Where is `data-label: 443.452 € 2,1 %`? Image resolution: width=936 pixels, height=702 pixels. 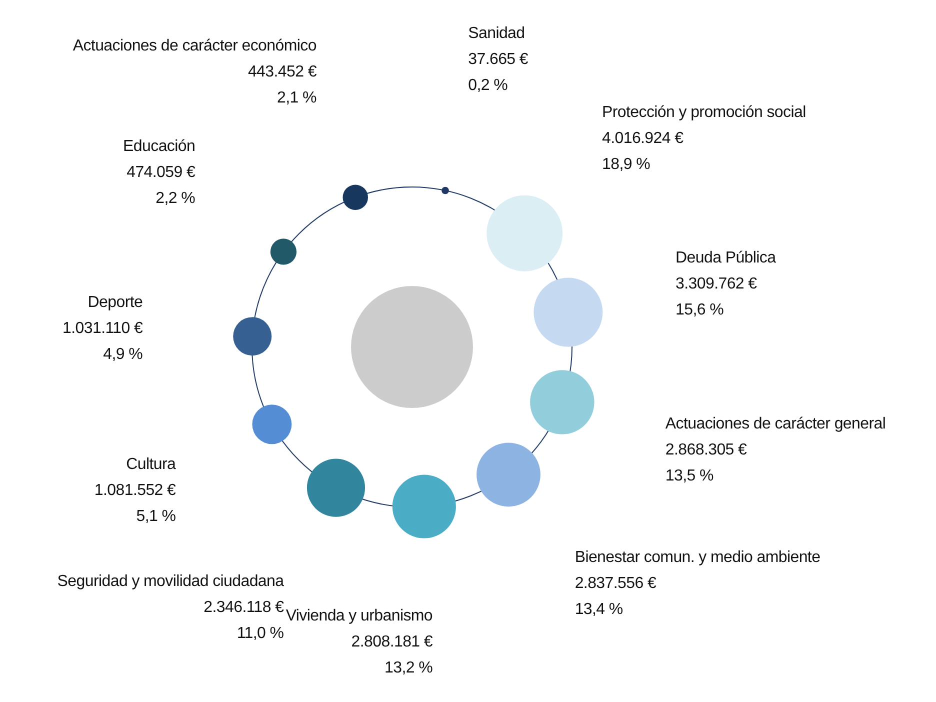 data-label: 443.452 € 2,1 % is located at coordinates (282, 85).